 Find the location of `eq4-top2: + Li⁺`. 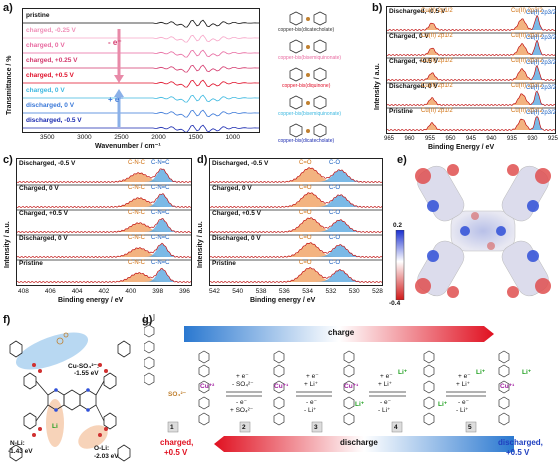

eq4-top2: + Li⁺ is located at coordinates (463, 384).